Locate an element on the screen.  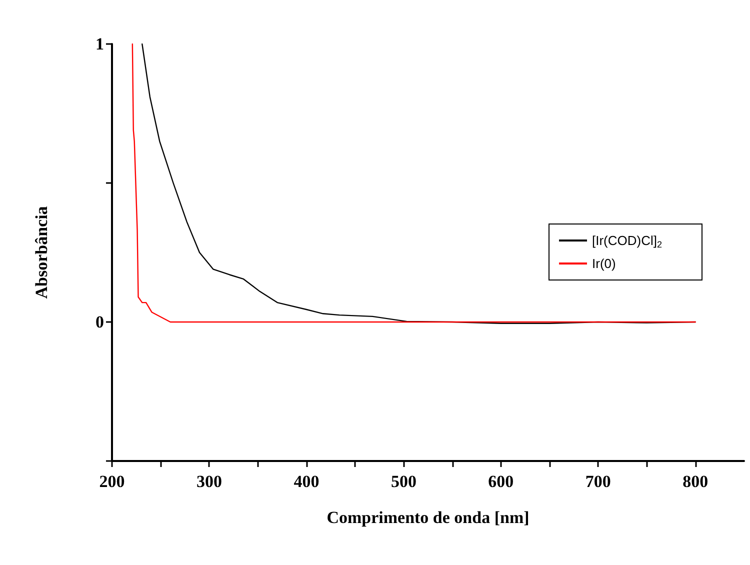
x-axis-title: Comprimento de onda [nm] is located at coordinates (428, 517).